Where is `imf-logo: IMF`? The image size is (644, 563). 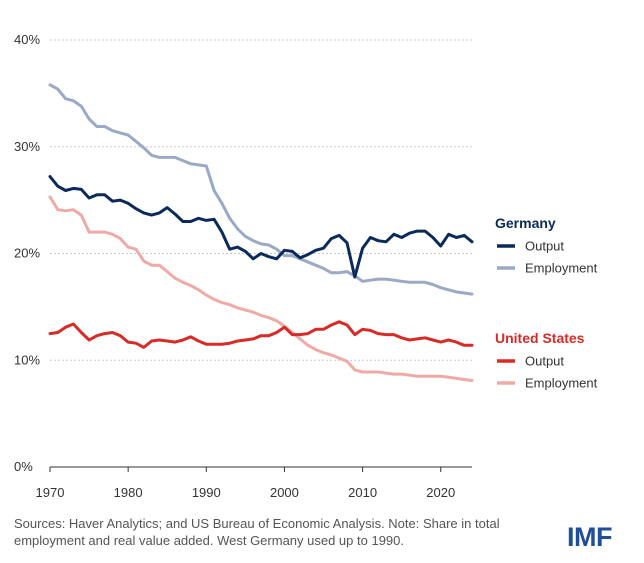 imf-logo: IMF is located at coordinates (590, 537).